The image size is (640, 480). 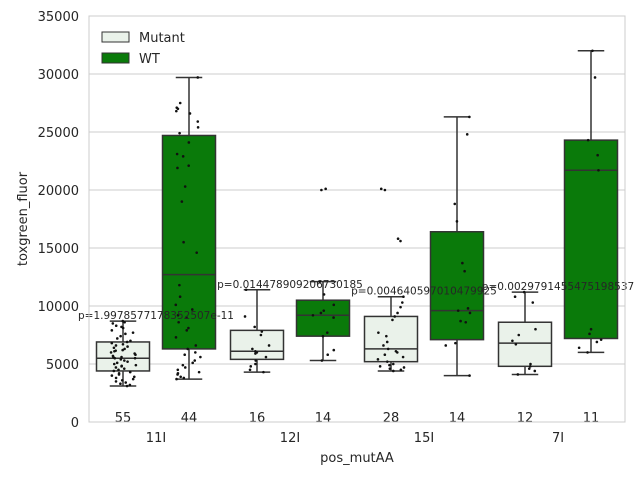 I want to click on x-axis-label: pos_mutAA, so click(x=357, y=458).